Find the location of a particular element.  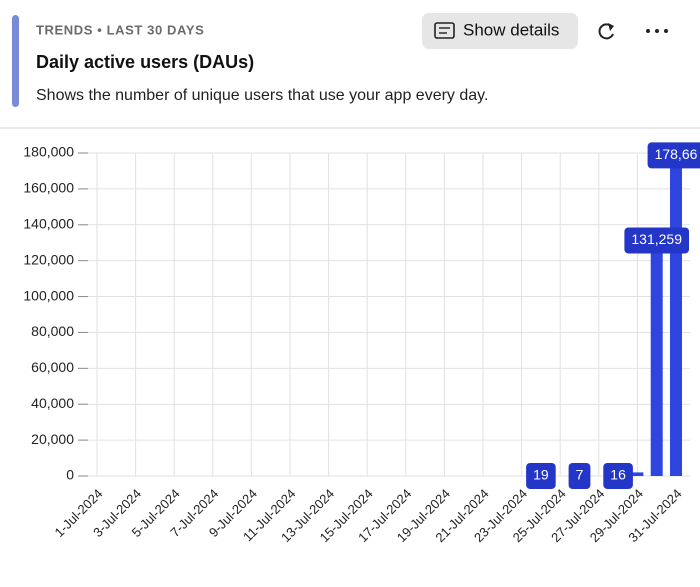

y-tick-label: 140,000 is located at coordinates (48, 223).